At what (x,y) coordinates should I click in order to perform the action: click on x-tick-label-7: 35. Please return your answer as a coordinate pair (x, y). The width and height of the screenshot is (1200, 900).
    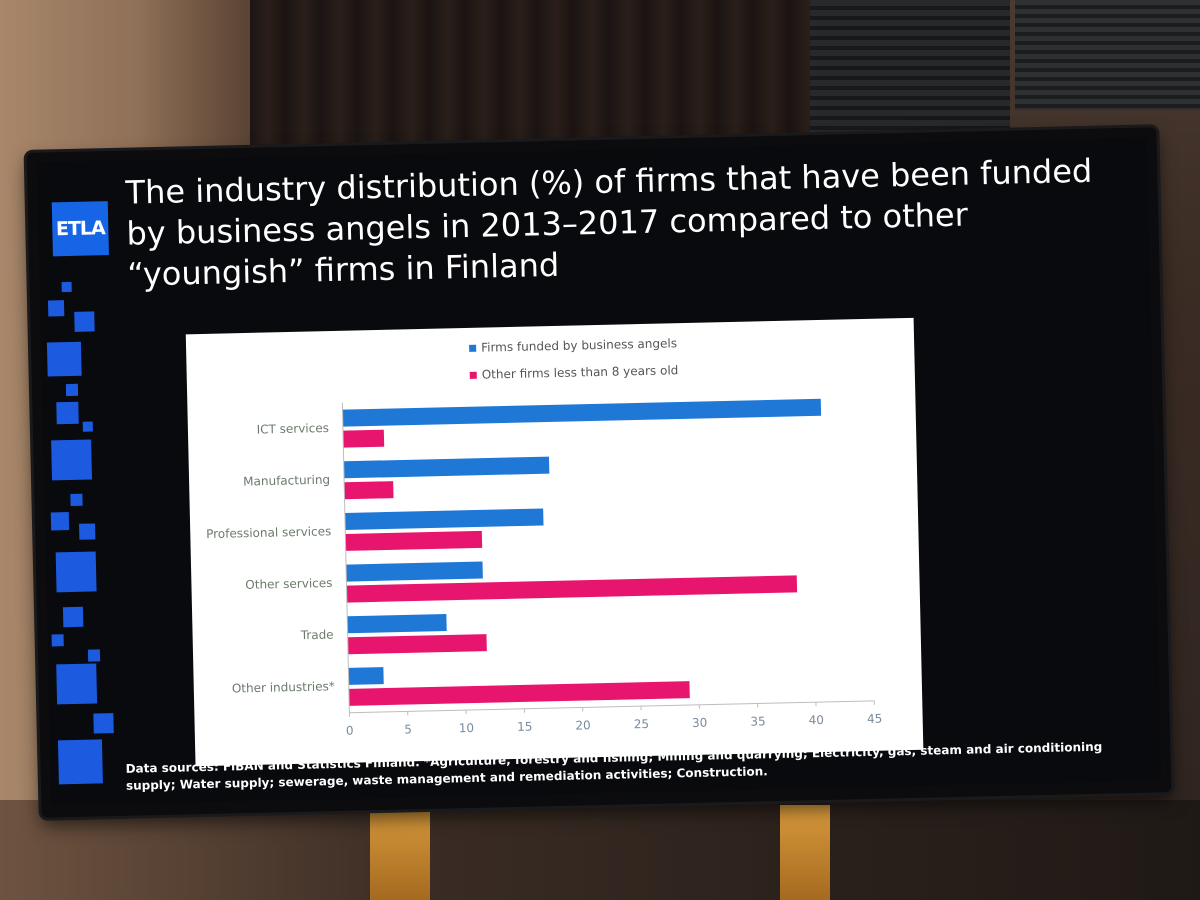
    Looking at the image, I should click on (758, 721).